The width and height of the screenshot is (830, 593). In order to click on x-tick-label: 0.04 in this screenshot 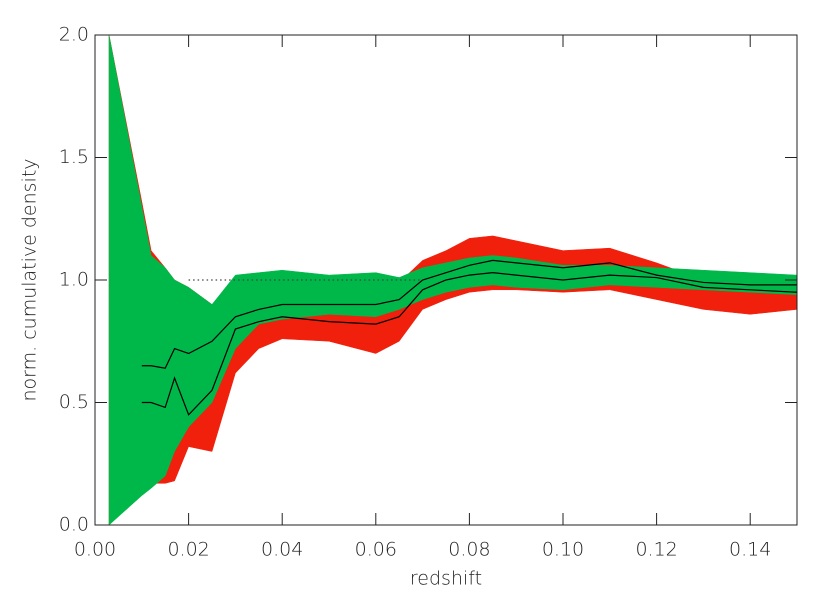, I will do `click(282, 550)`.